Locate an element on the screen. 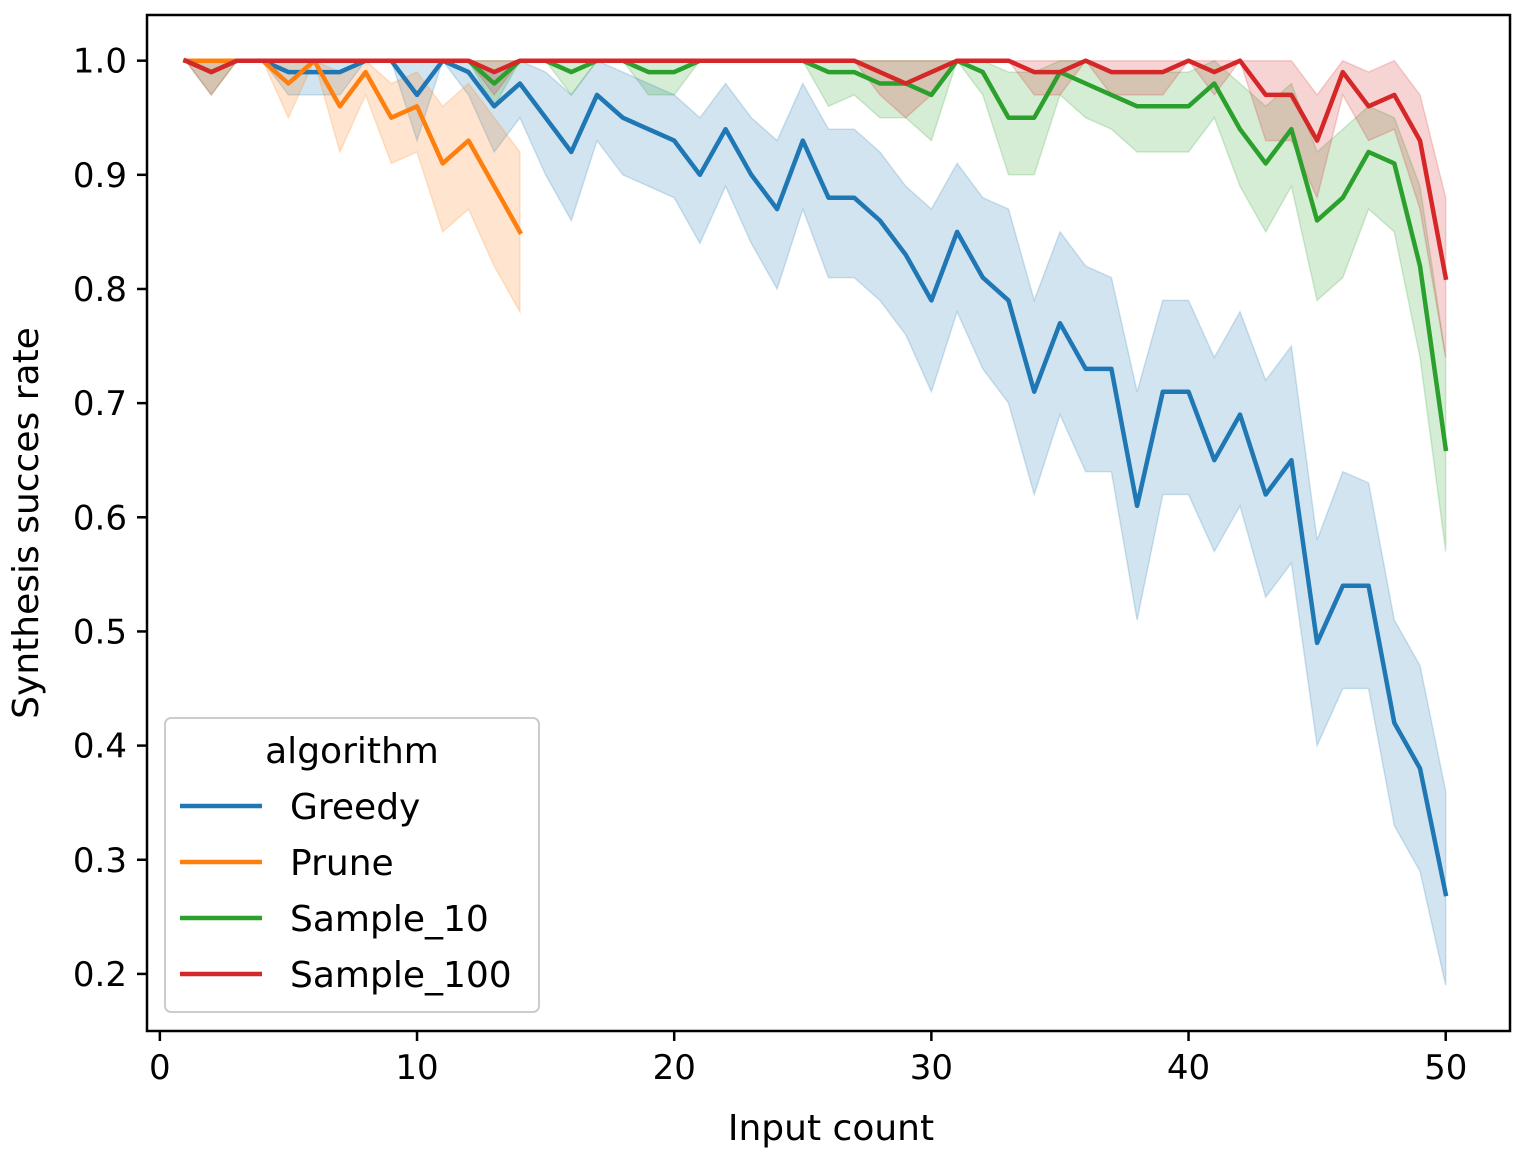  legend-label-sample-100: Sample_100 is located at coordinates (401, 975).